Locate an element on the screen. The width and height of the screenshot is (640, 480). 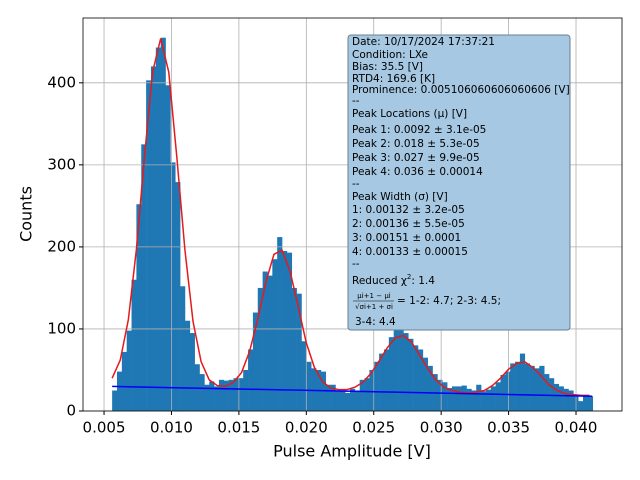
y-axis-label: Counts is located at coordinates (26, 214).